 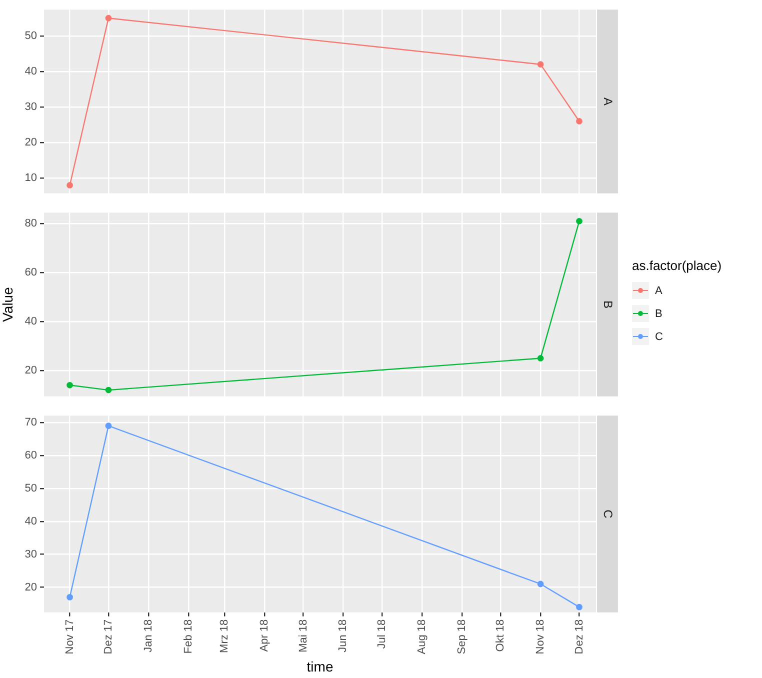 What do you see at coordinates (8, 304) in the screenshot?
I see `y-axis-title: Value` at bounding box center [8, 304].